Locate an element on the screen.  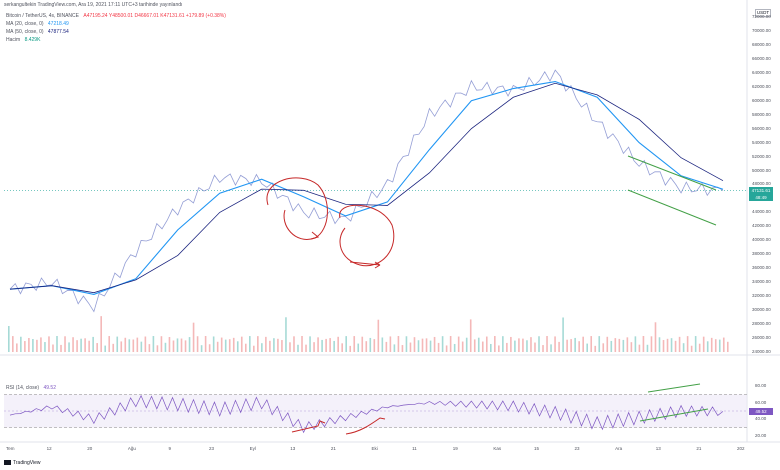
rsi-channel-upper-line is located at coordinates (674, 388).